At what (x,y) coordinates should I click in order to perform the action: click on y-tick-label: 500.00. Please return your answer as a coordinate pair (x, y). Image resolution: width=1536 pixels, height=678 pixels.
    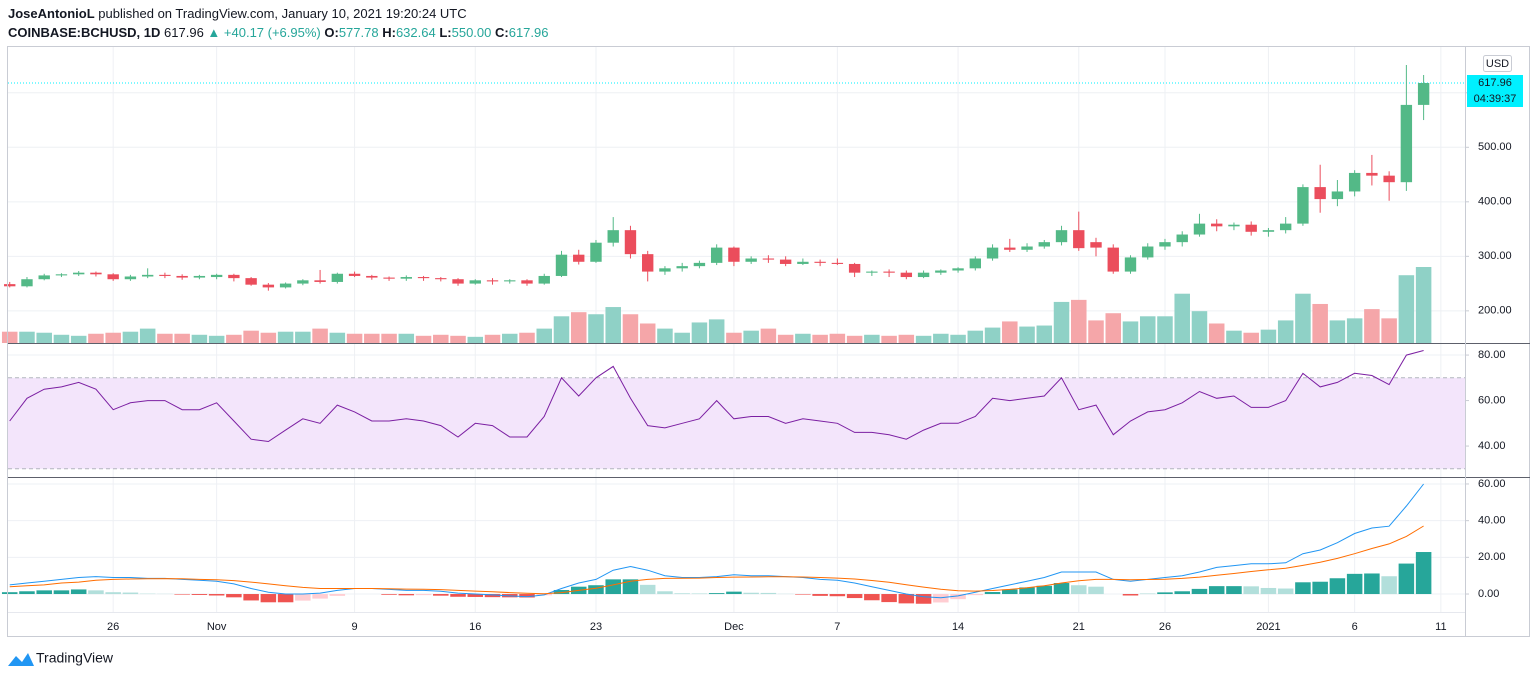
    Looking at the image, I should click on (1495, 147).